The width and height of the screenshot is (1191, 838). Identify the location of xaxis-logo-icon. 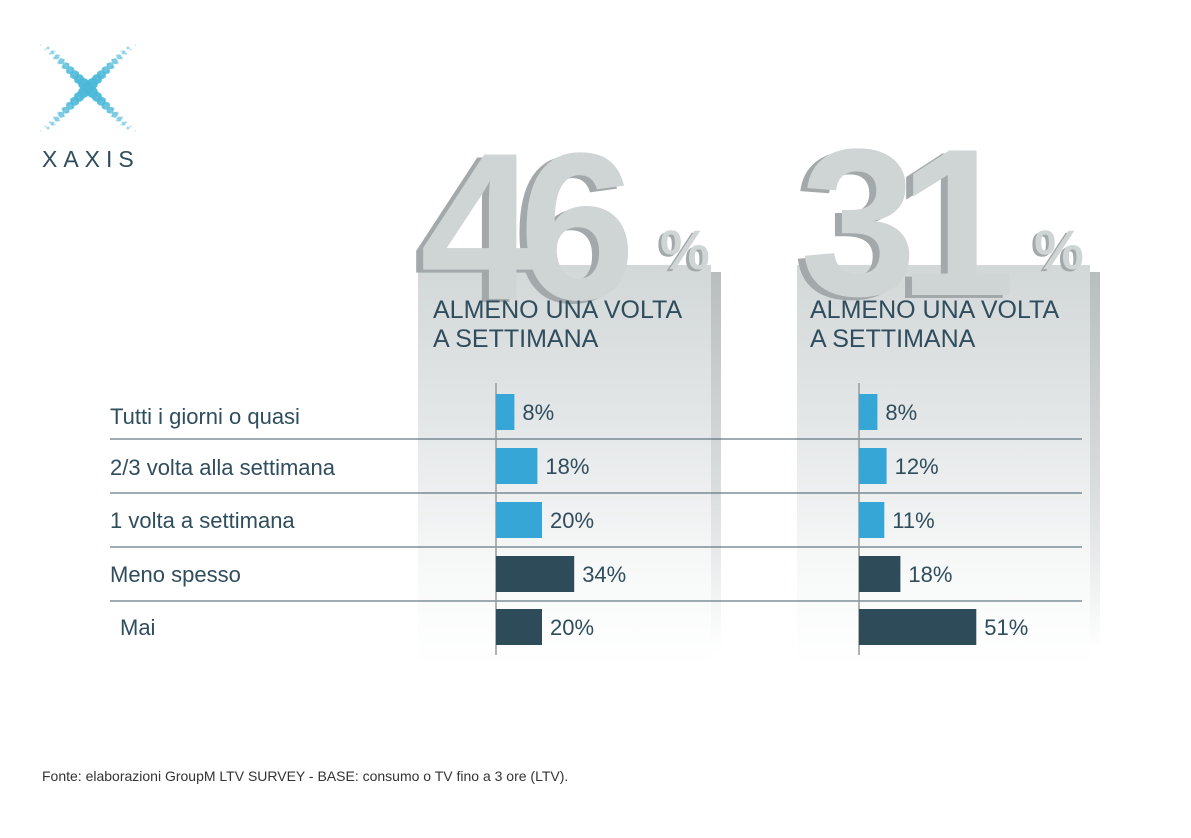
(88, 88).